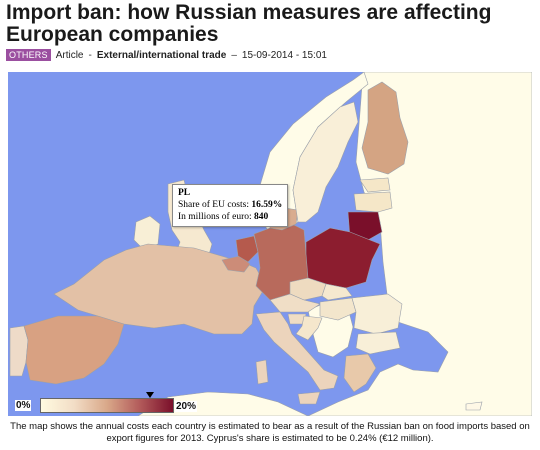 The width and height of the screenshot is (540, 450). Describe the element at coordinates (247, 249) in the screenshot. I see `country-nl` at that location.